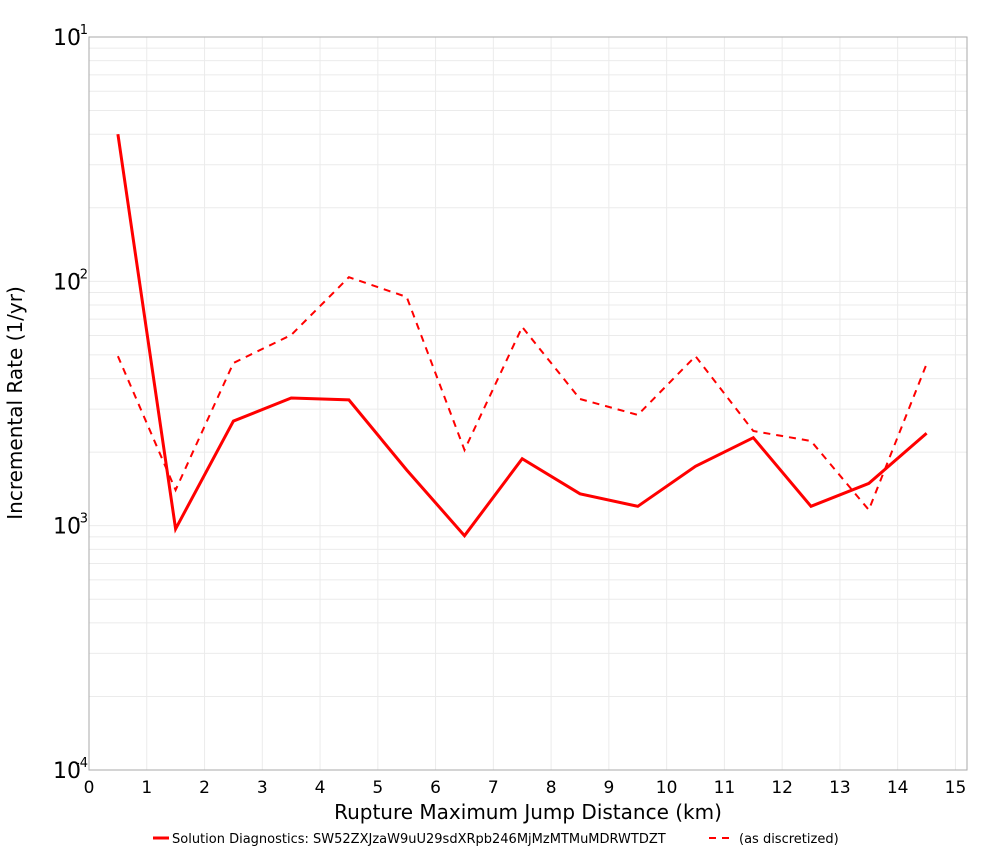  I want to click on x-tick-label: 2, so click(204, 788).